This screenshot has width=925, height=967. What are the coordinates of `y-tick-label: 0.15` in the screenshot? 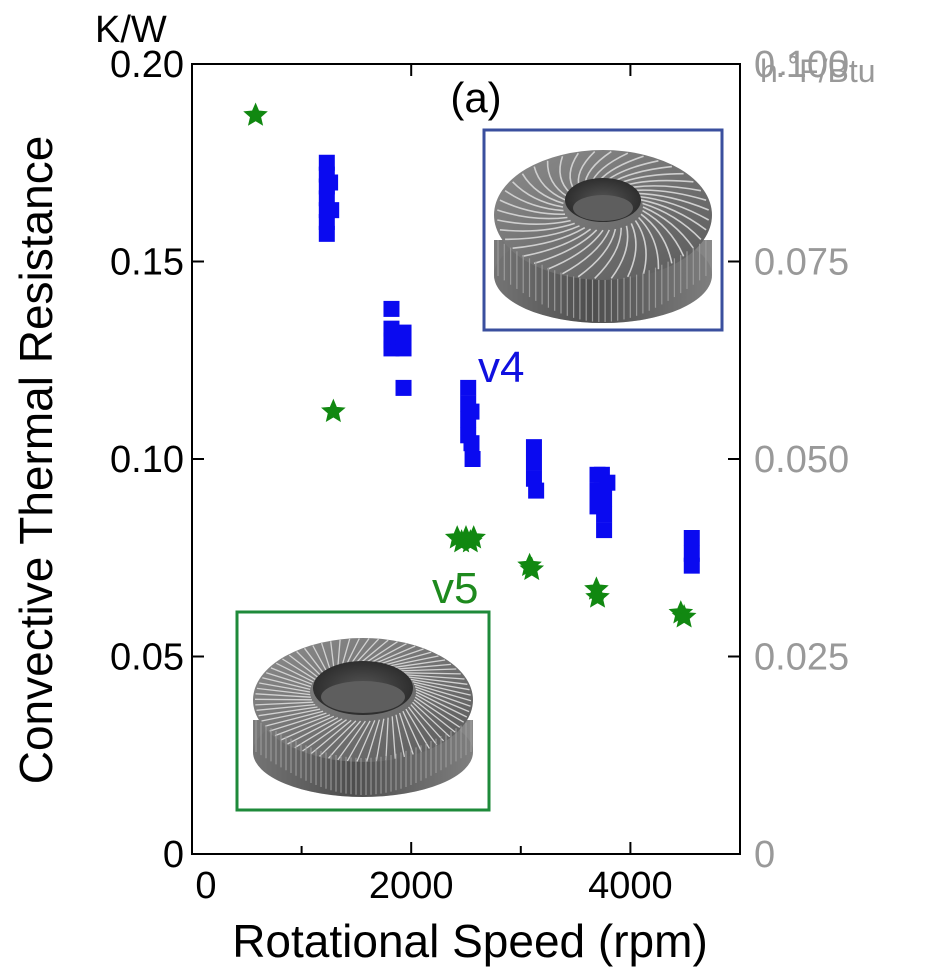 It's located at (147, 263).